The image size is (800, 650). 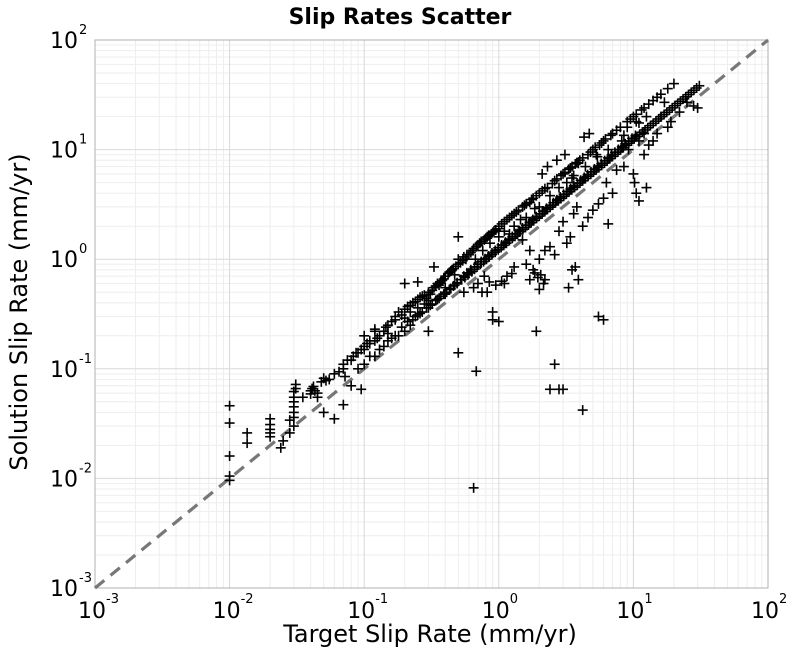 What do you see at coordinates (83, 30) in the screenshot?
I see `y-tick-exponent: 2` at bounding box center [83, 30].